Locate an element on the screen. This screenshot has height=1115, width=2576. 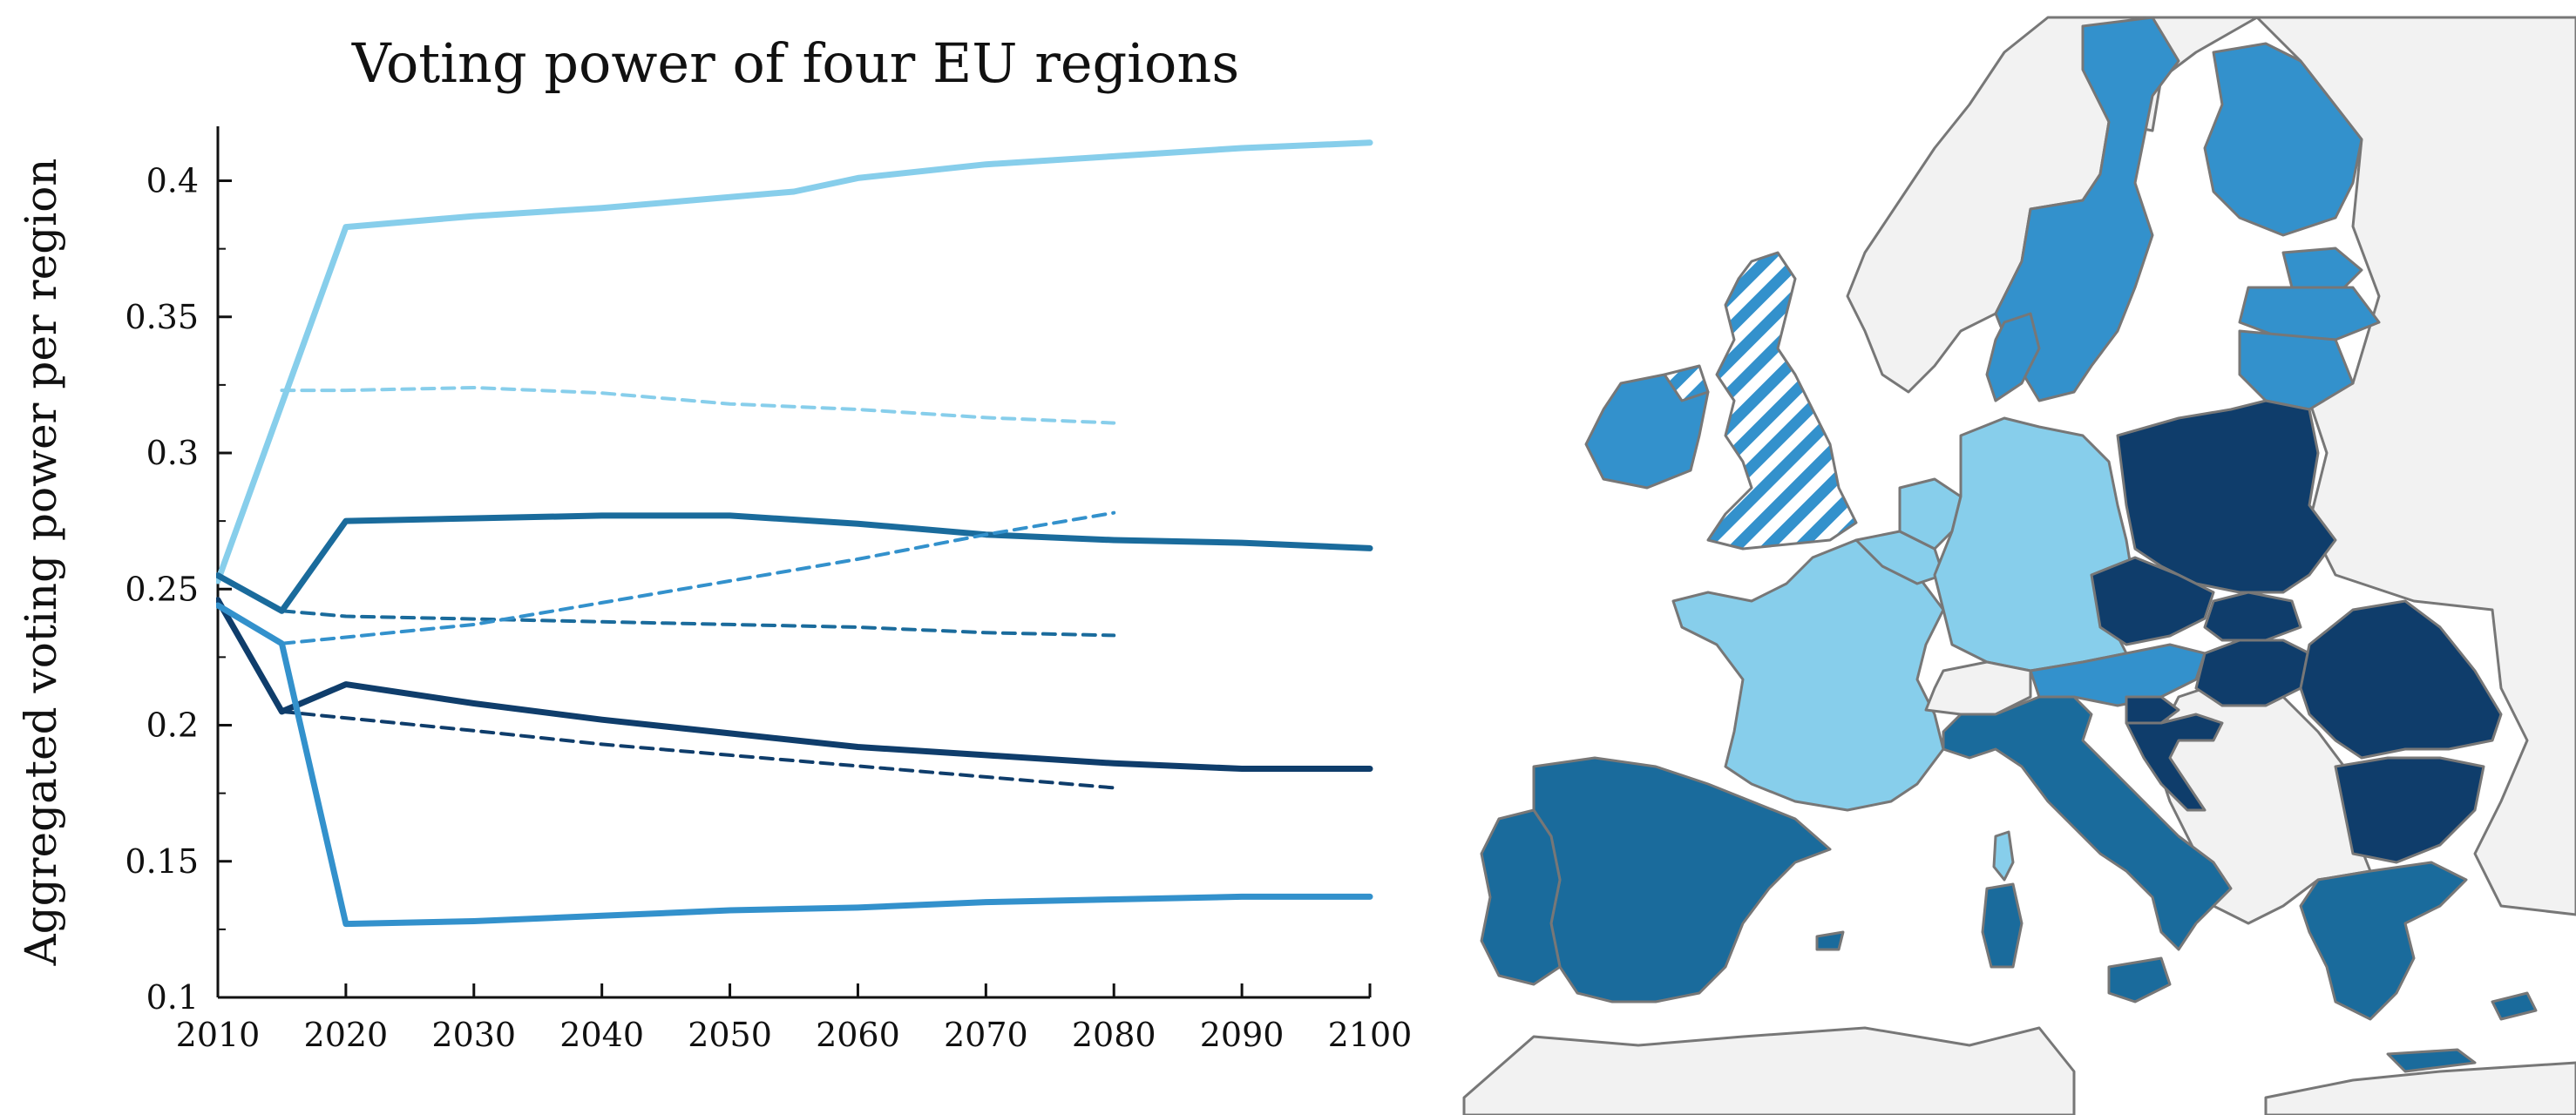
map-region-balearics is located at coordinates (1830, 941).